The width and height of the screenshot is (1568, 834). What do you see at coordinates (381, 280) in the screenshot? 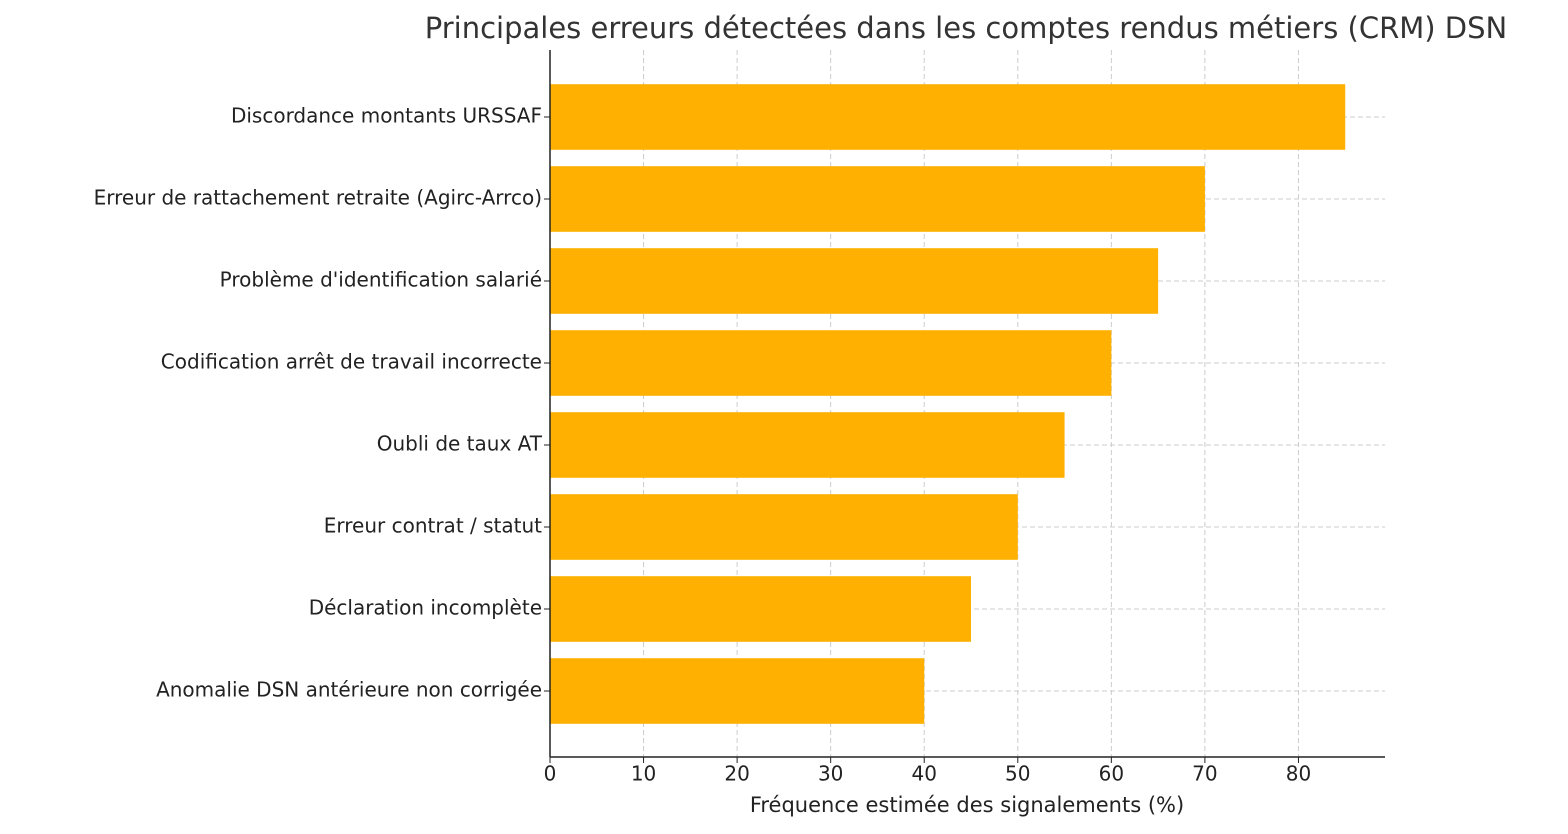
I see `y-tick-label: Problème d'identification salarié` at bounding box center [381, 280].